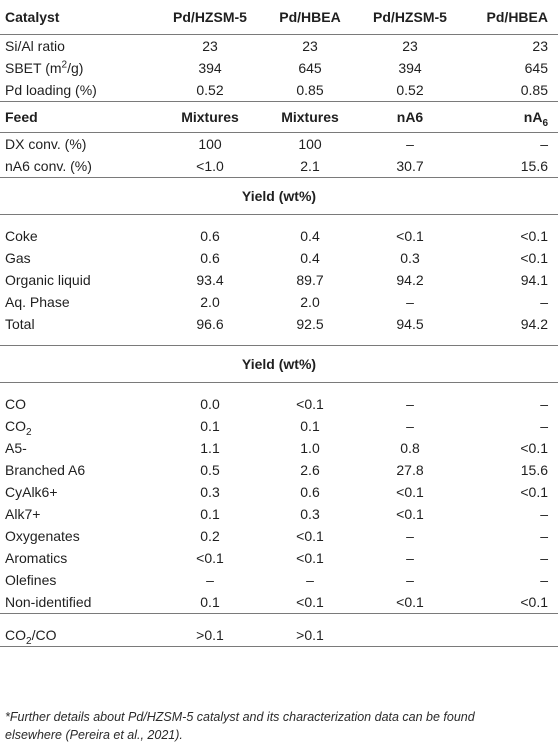 This screenshot has height=744, width=558. What do you see at coordinates (279, 144) in the screenshot?
I see `table-row: DX conv. (%) 100 100 – –` at bounding box center [279, 144].